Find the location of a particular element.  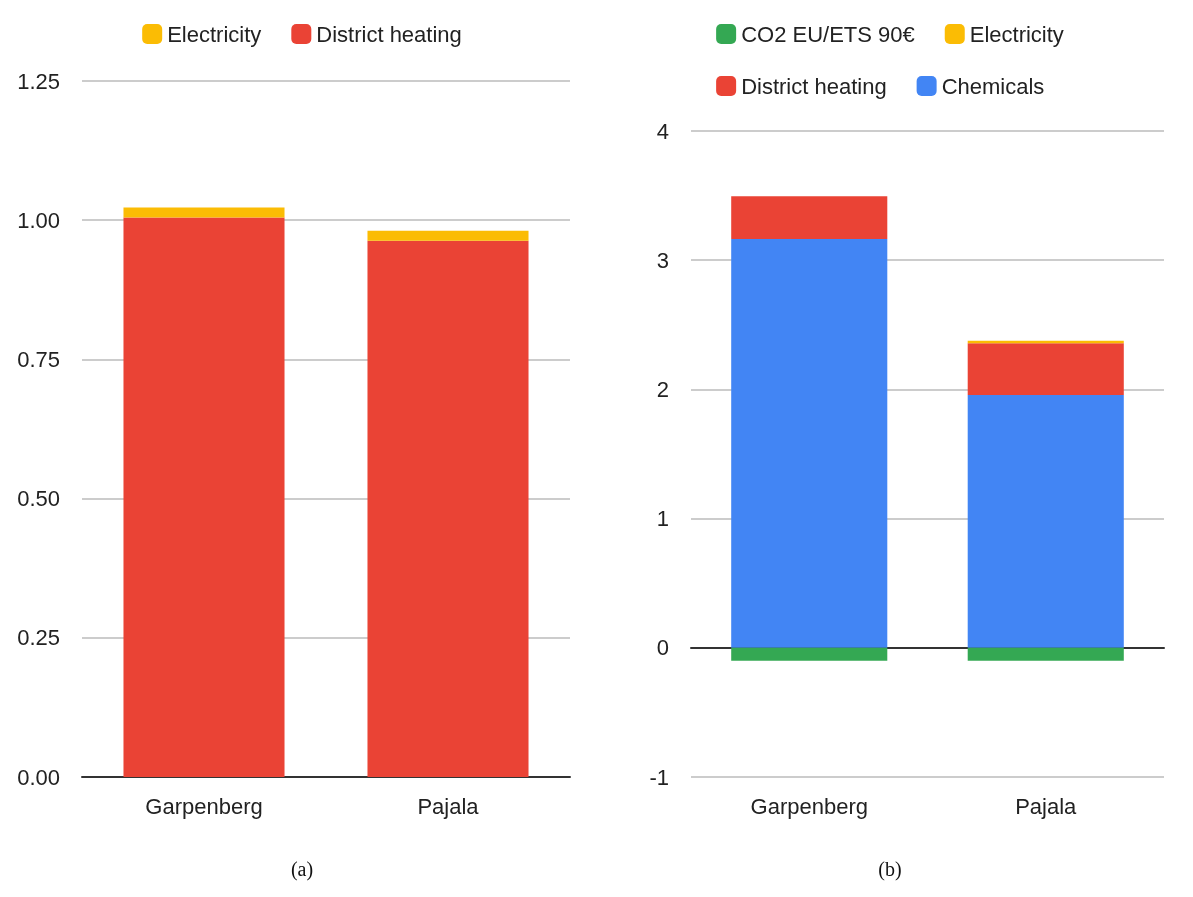

y-tick-label: 0.50 is located at coordinates (38, 499).